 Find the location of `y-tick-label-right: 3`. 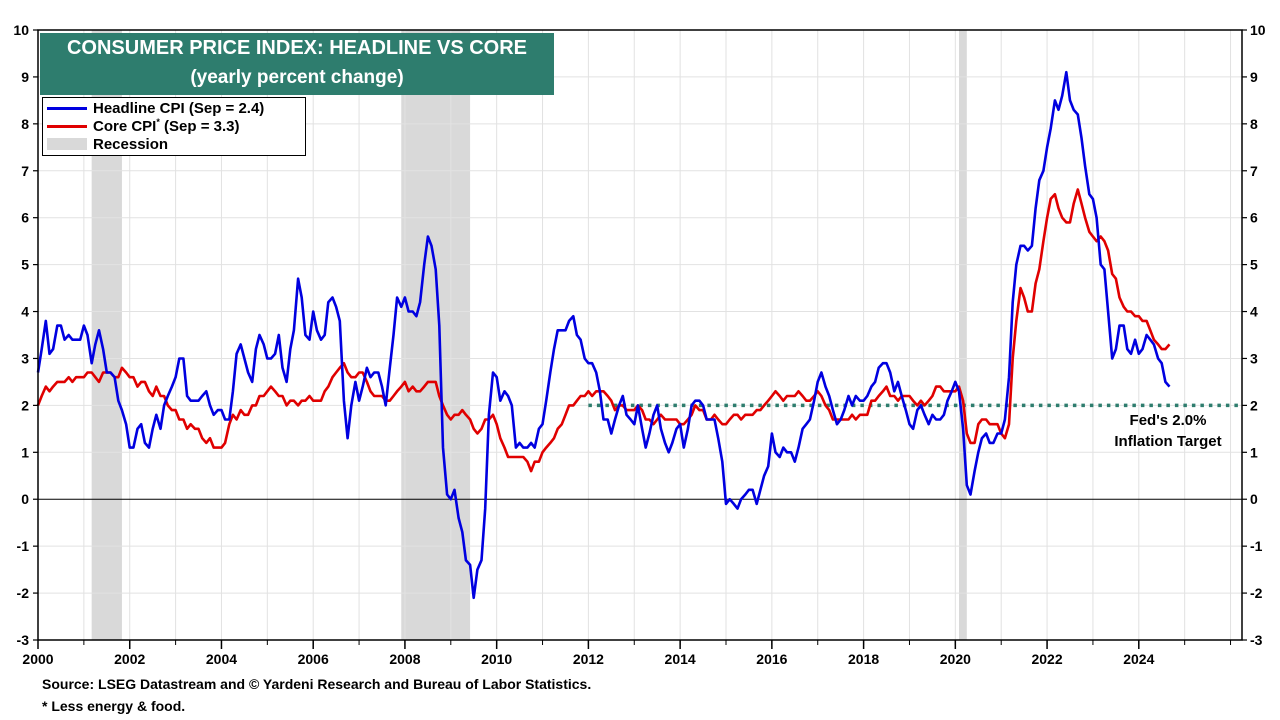

y-tick-label-right: 3 is located at coordinates (1254, 358).